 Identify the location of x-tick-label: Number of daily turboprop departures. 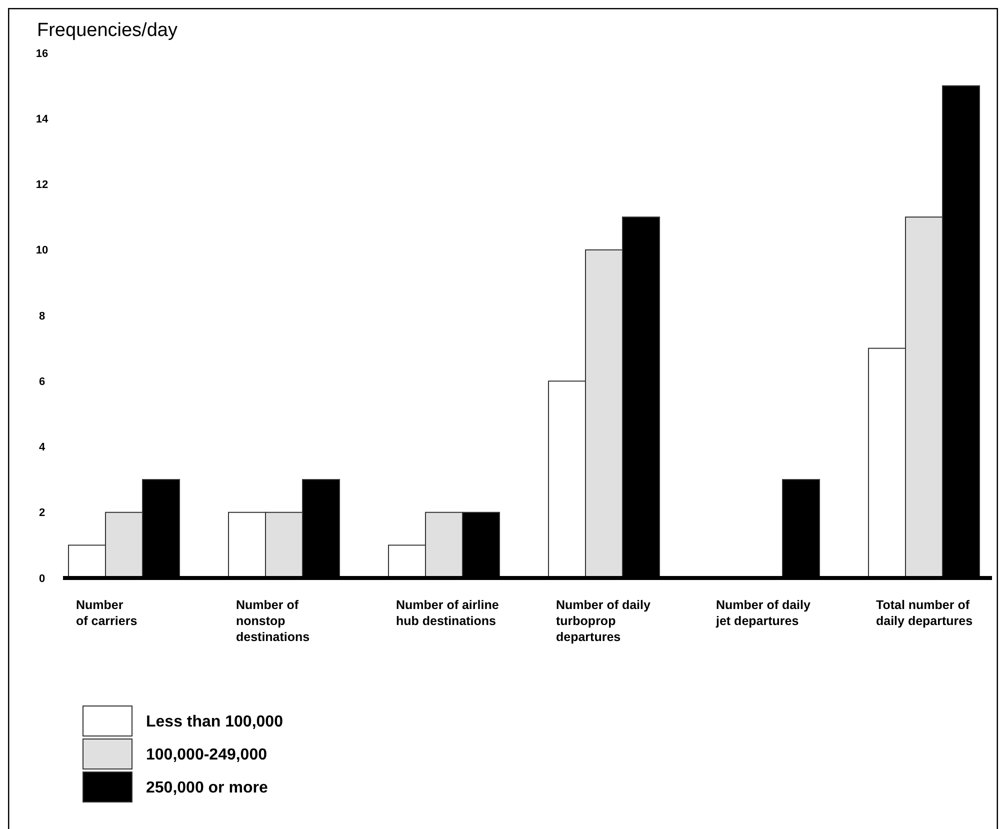
(603, 621).